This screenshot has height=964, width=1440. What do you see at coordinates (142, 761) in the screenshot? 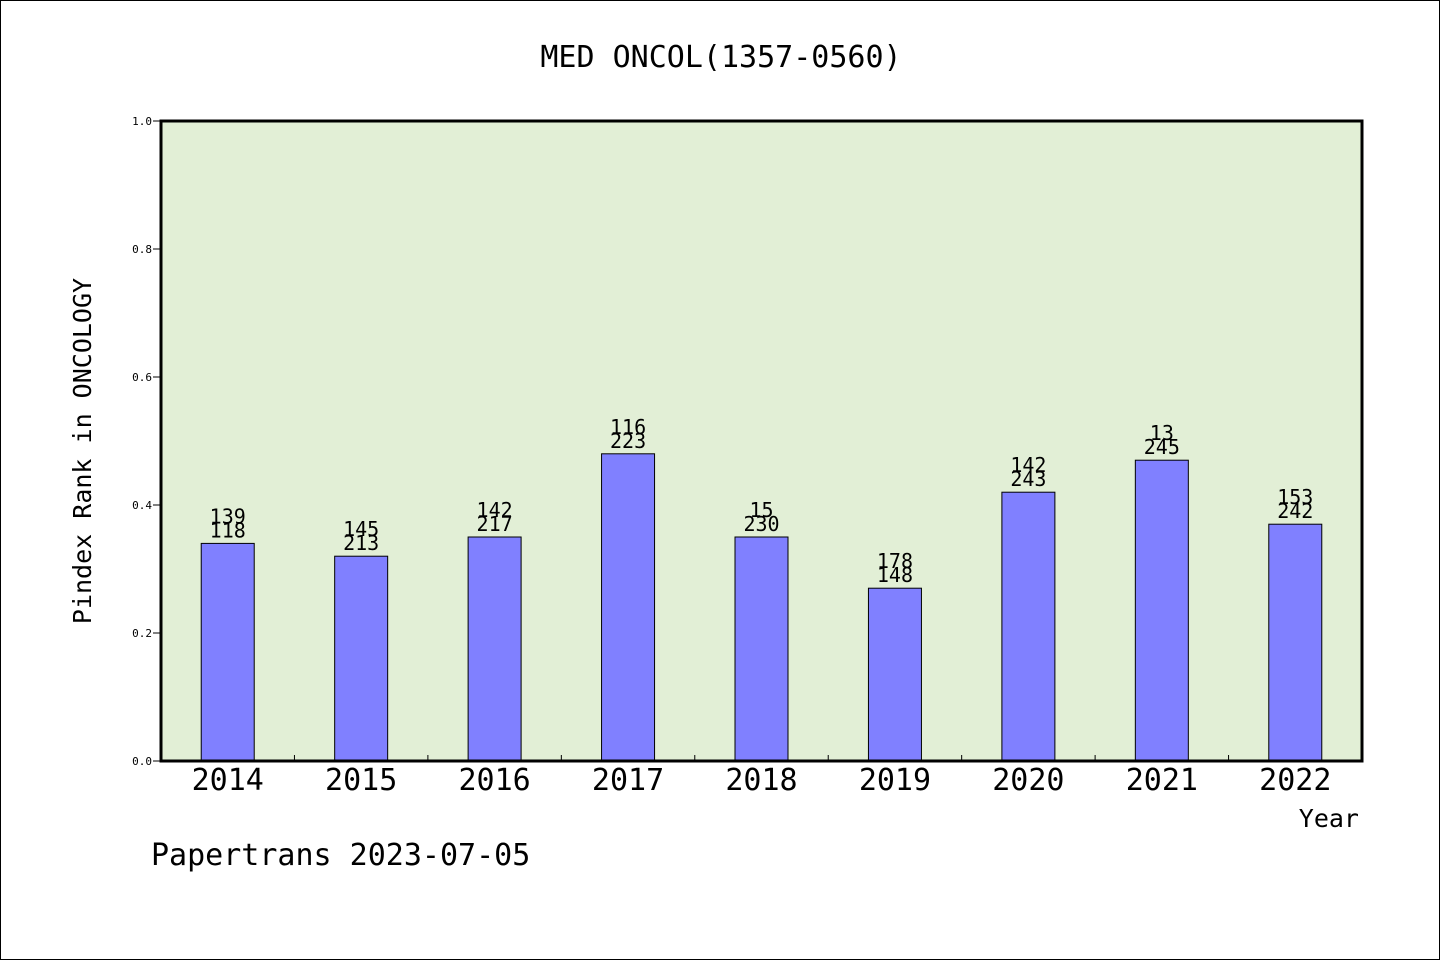
I see `y-tick-label: 0.0` at bounding box center [142, 761].